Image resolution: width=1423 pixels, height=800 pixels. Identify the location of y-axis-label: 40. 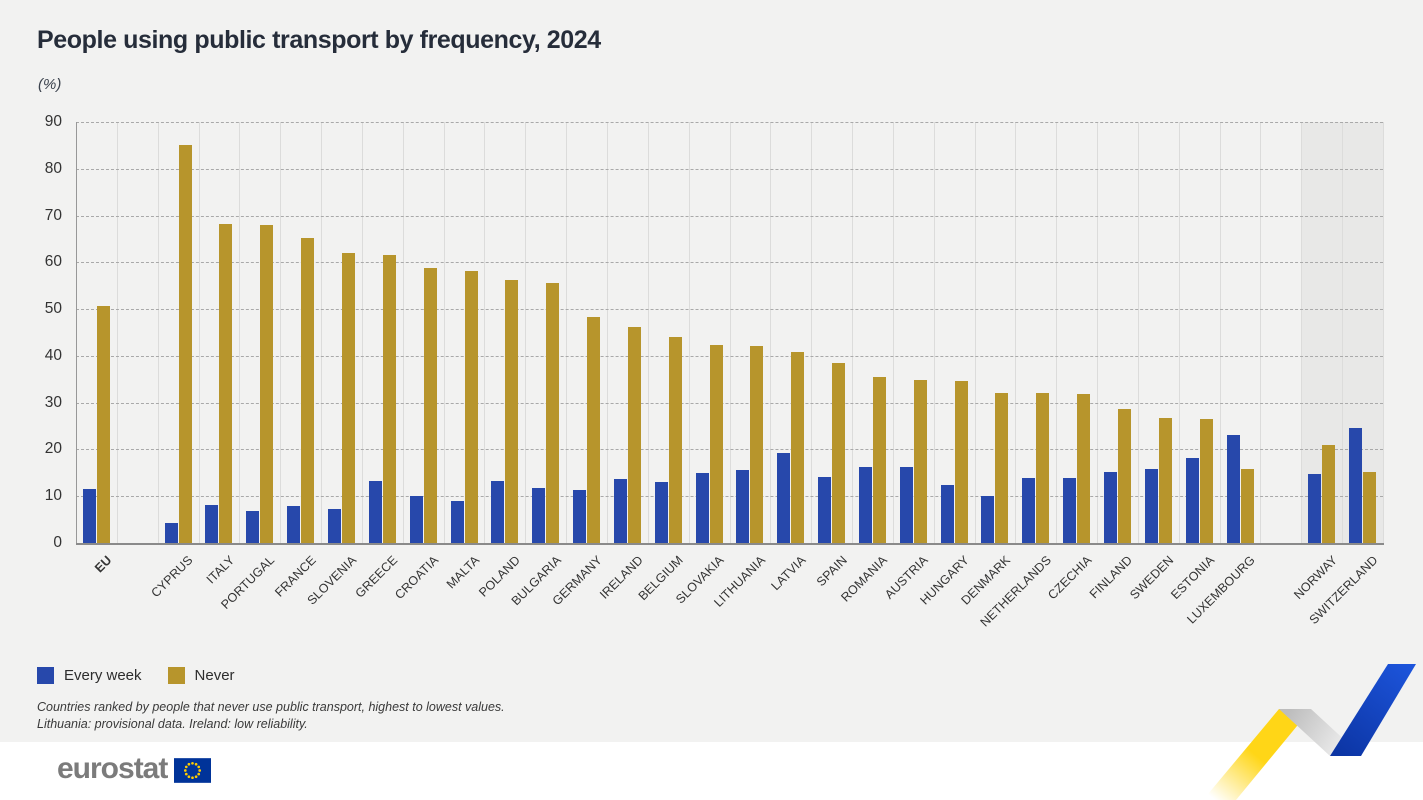
(53, 355).